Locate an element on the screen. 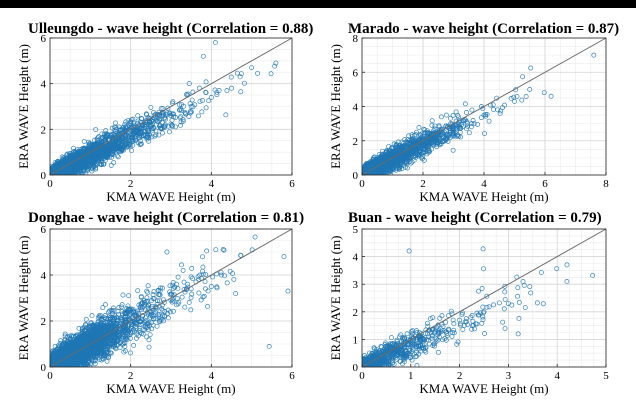 This screenshot has height=401, width=636. x-tick-label: 6 is located at coordinates (292, 184).